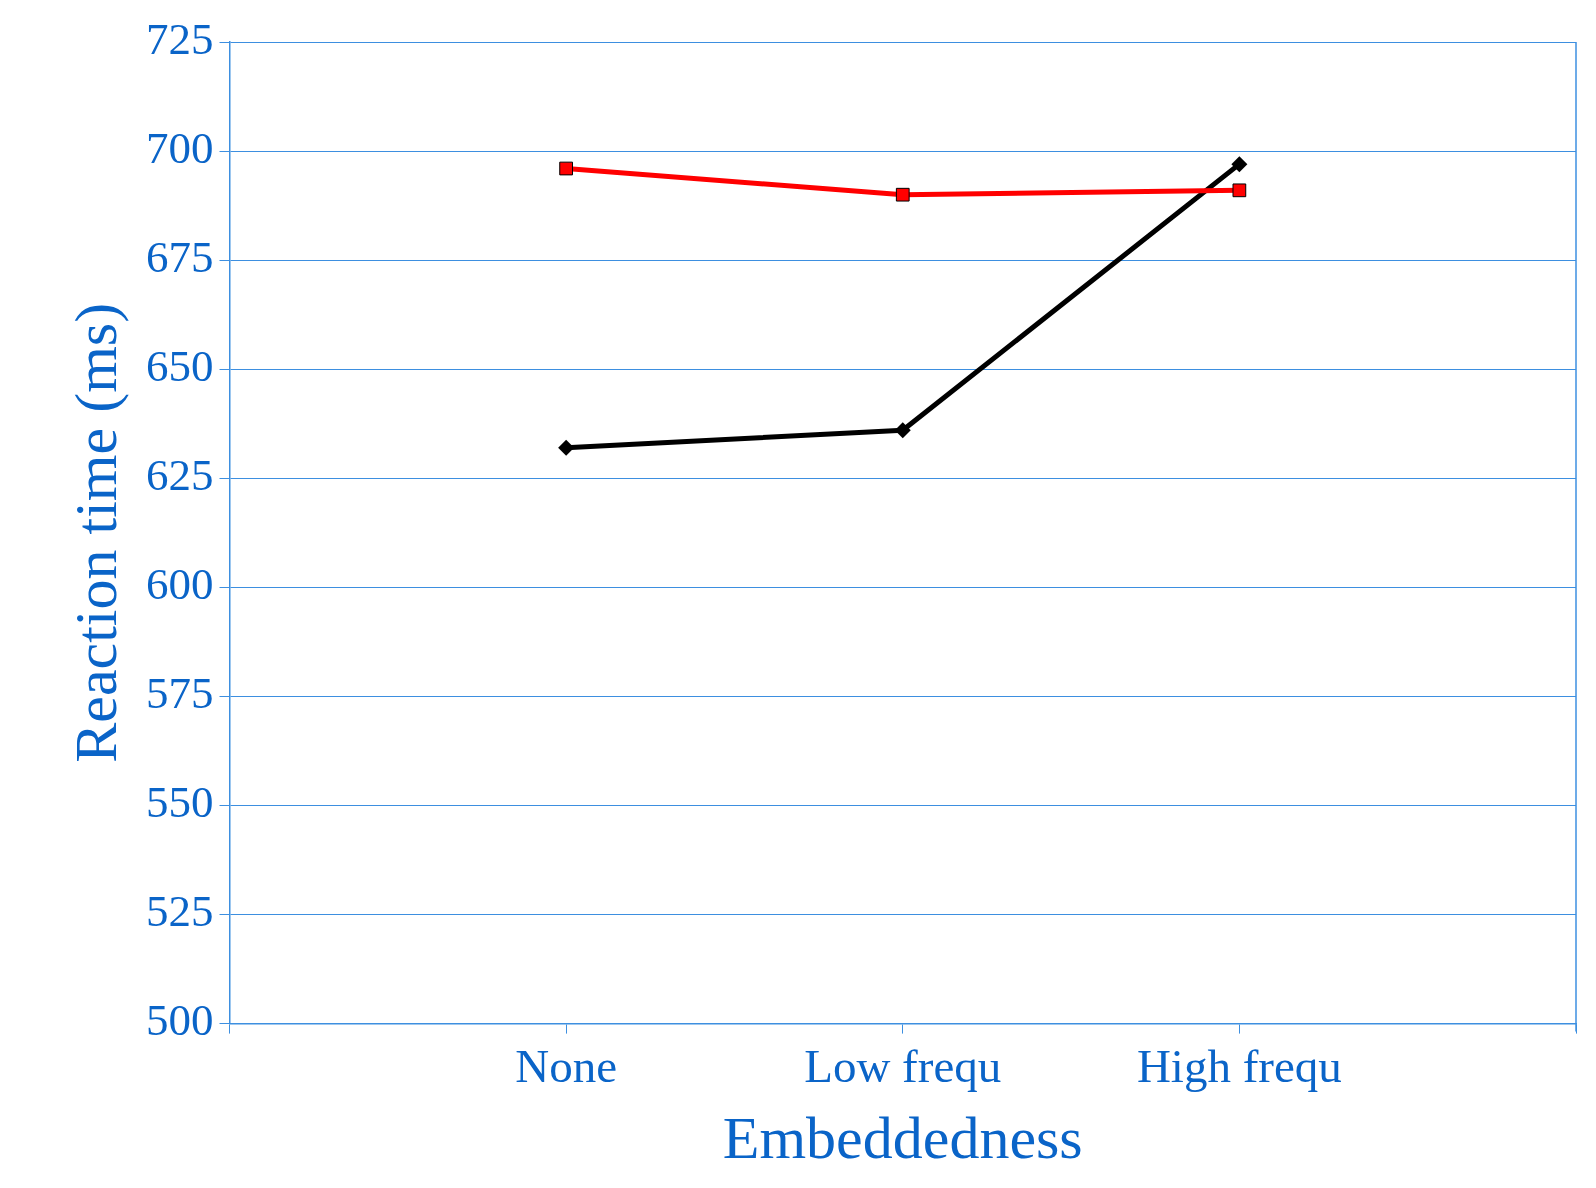  Describe the element at coordinates (180, 693) in the screenshot. I see `y-tick-label: 575` at that location.